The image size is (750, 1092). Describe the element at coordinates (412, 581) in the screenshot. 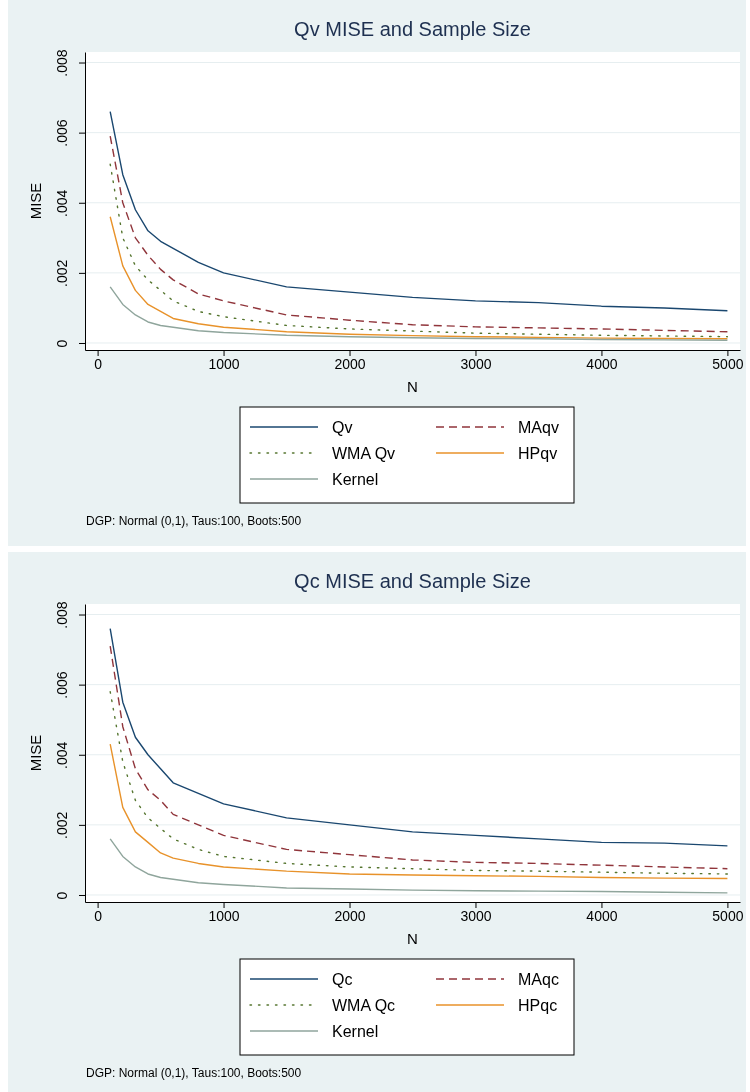

I see `chart-title: Qc MISE and Sample Size` at that location.